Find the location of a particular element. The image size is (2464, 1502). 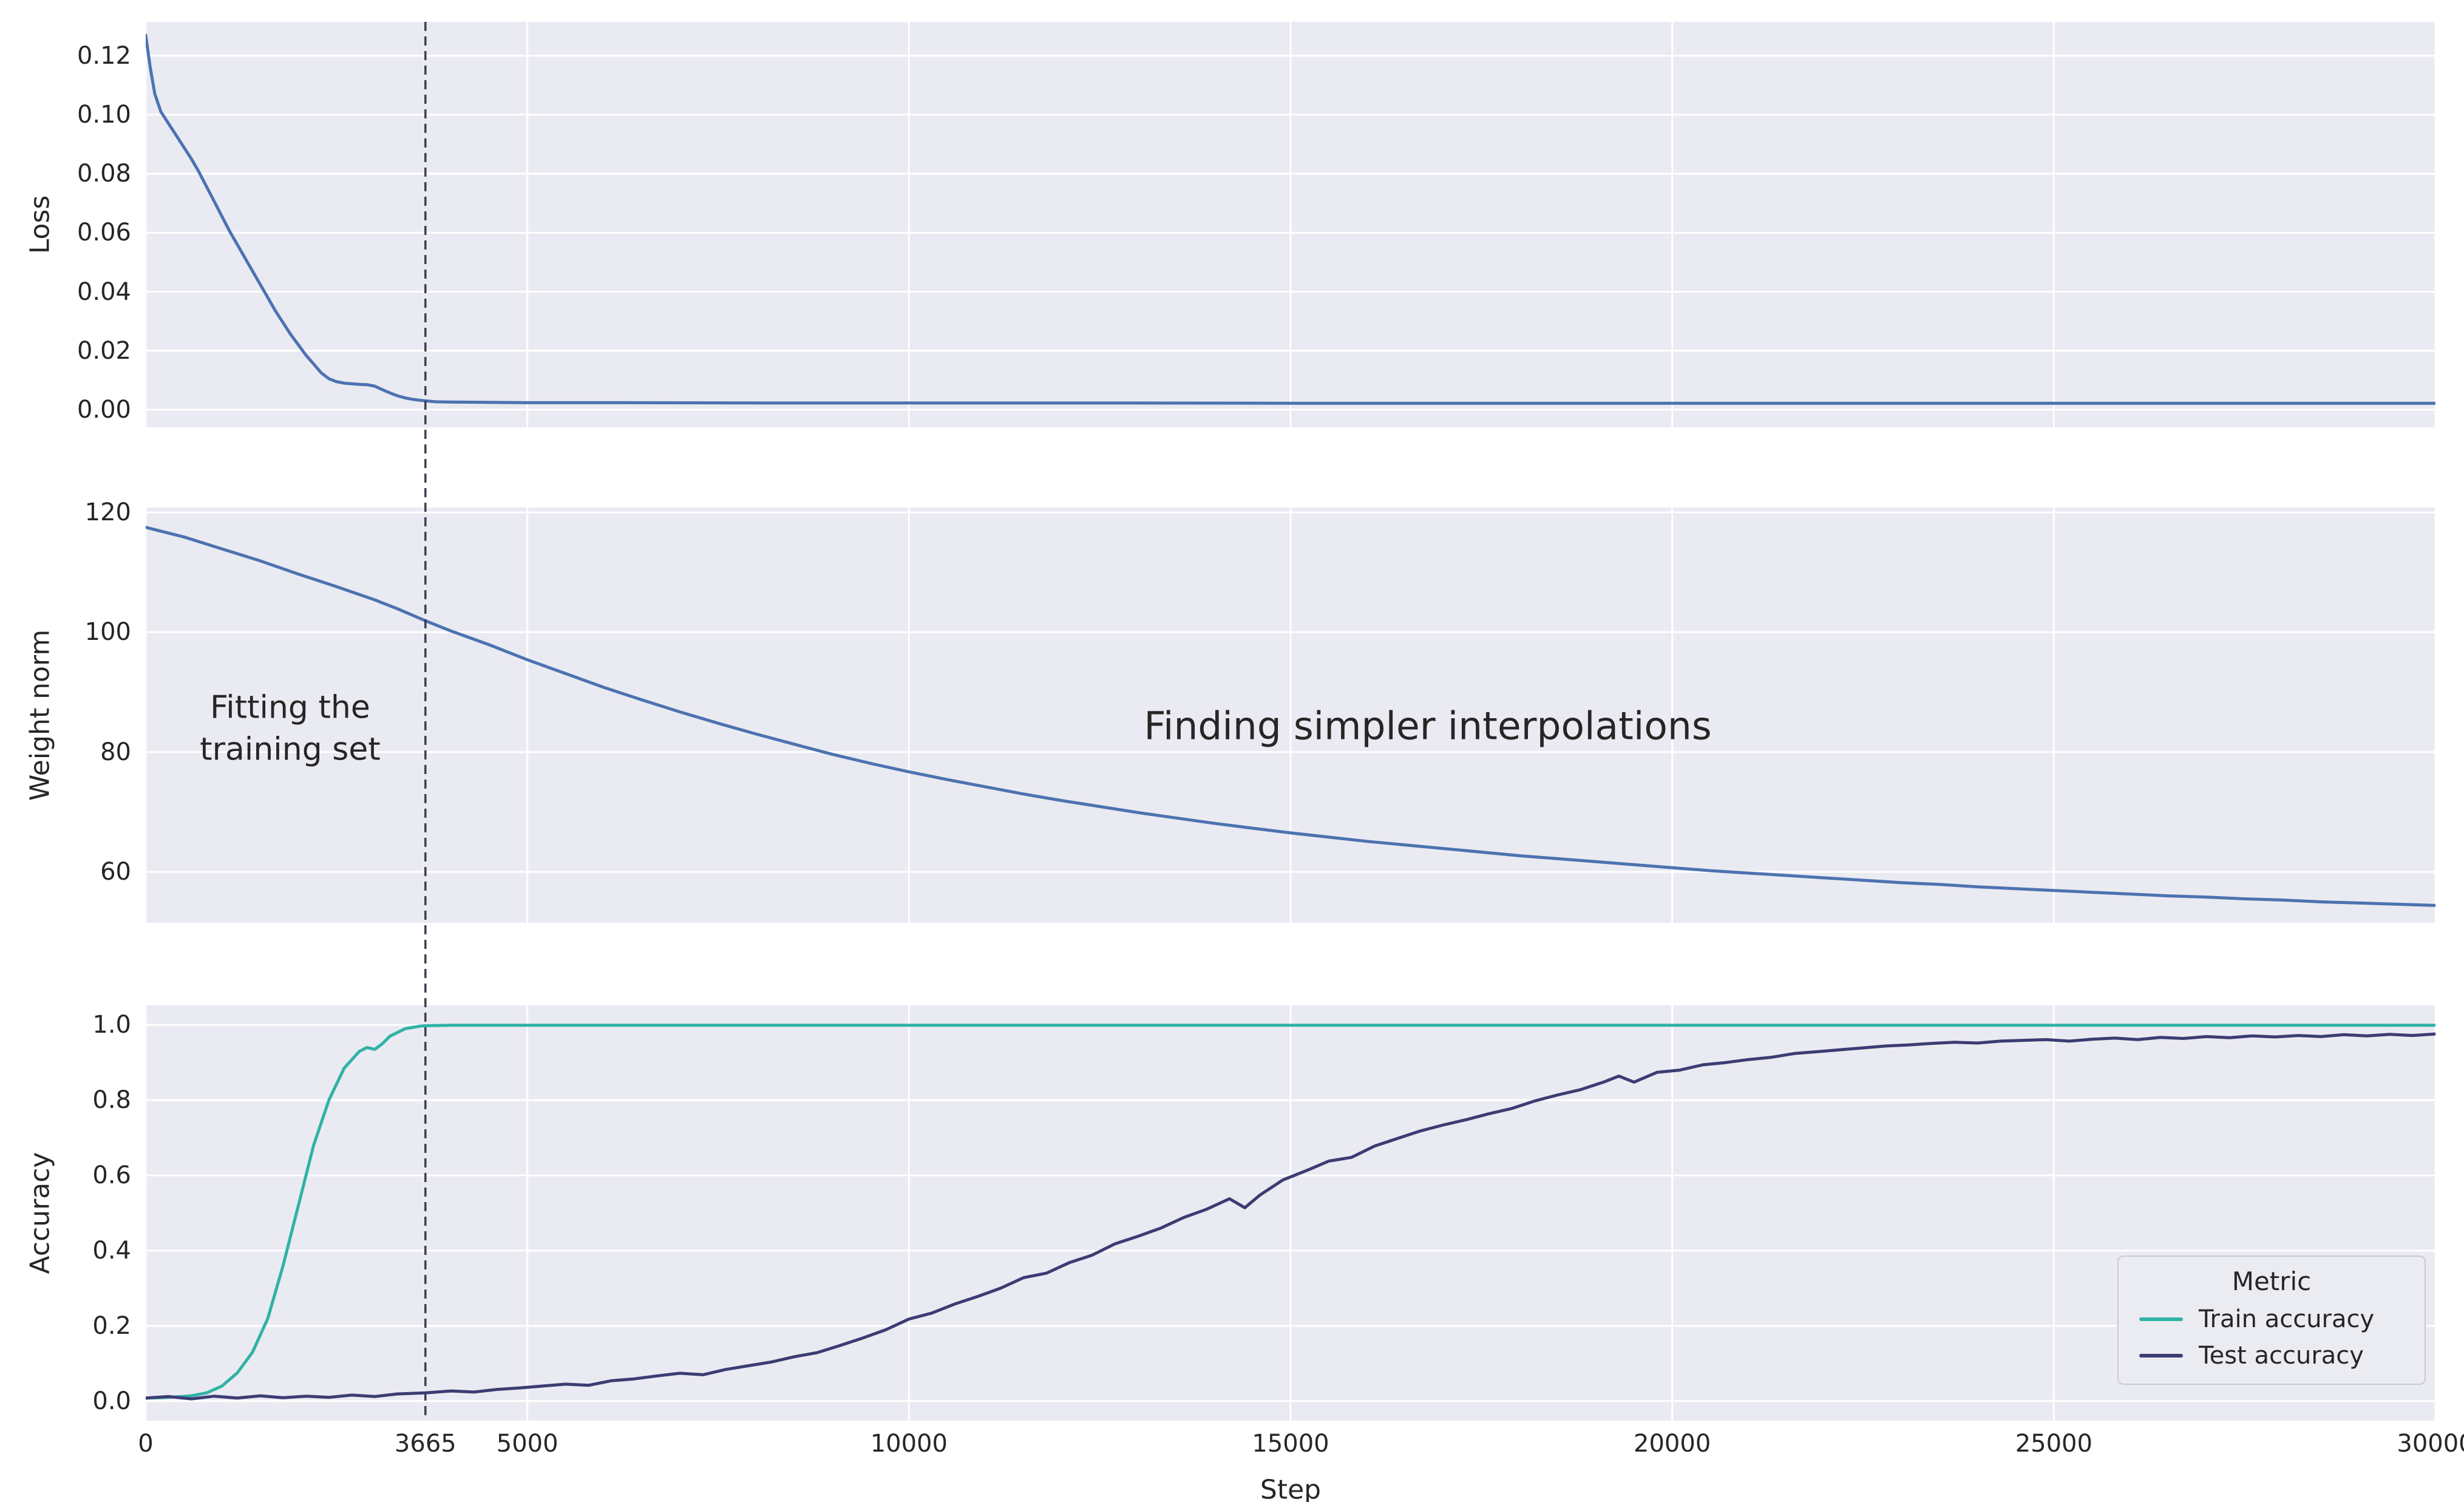

x-tick-label: 20000 is located at coordinates (1672, 1444).